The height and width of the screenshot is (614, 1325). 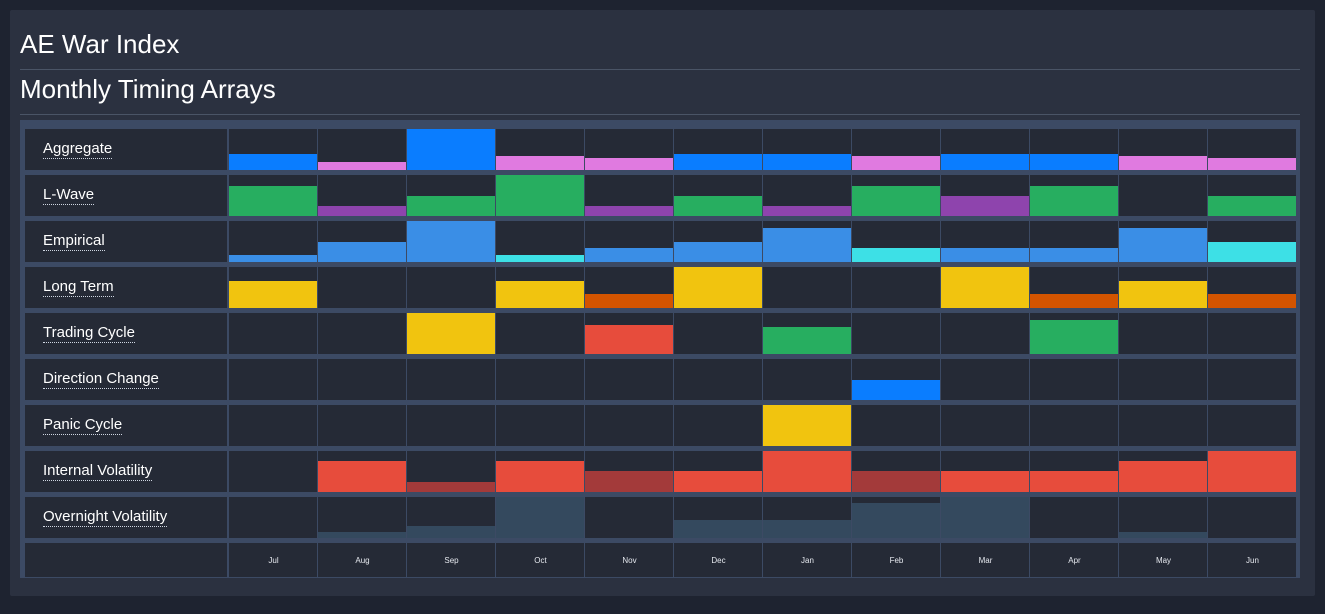 What do you see at coordinates (807, 211) in the screenshot?
I see `bar-l-wave-jan` at bounding box center [807, 211].